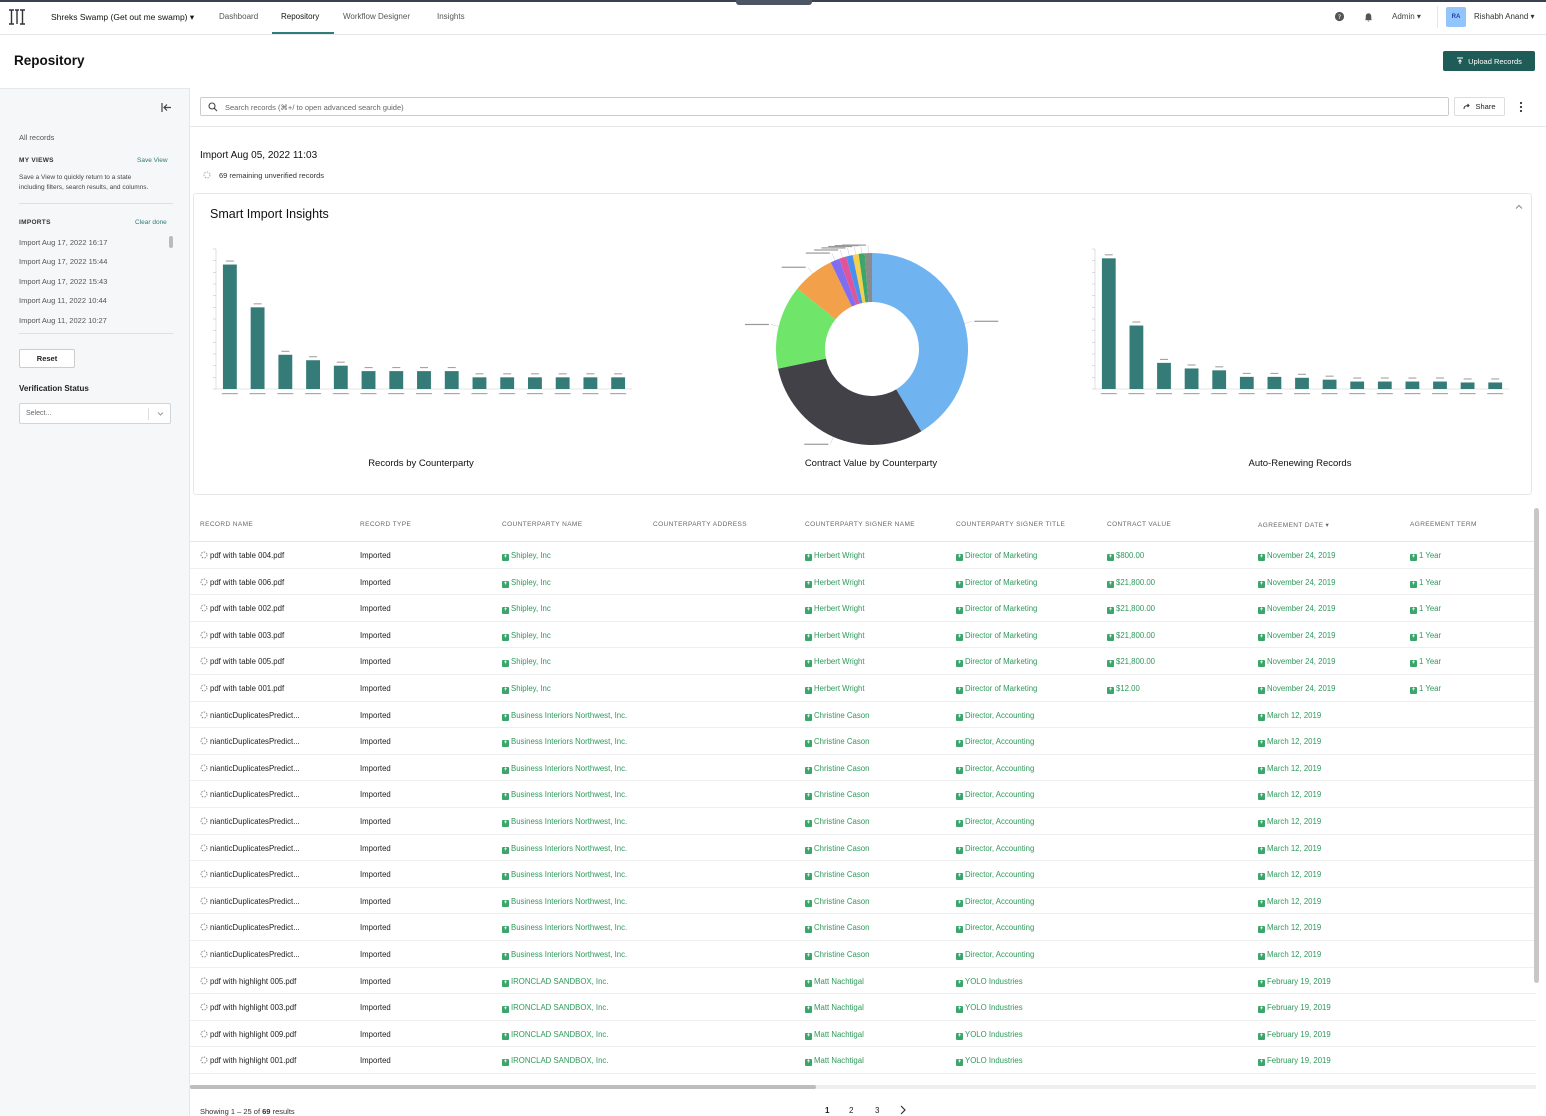 This screenshot has width=1546, height=1116. What do you see at coordinates (1536, 745) in the screenshot?
I see `table-vertical-scrollbar` at bounding box center [1536, 745].